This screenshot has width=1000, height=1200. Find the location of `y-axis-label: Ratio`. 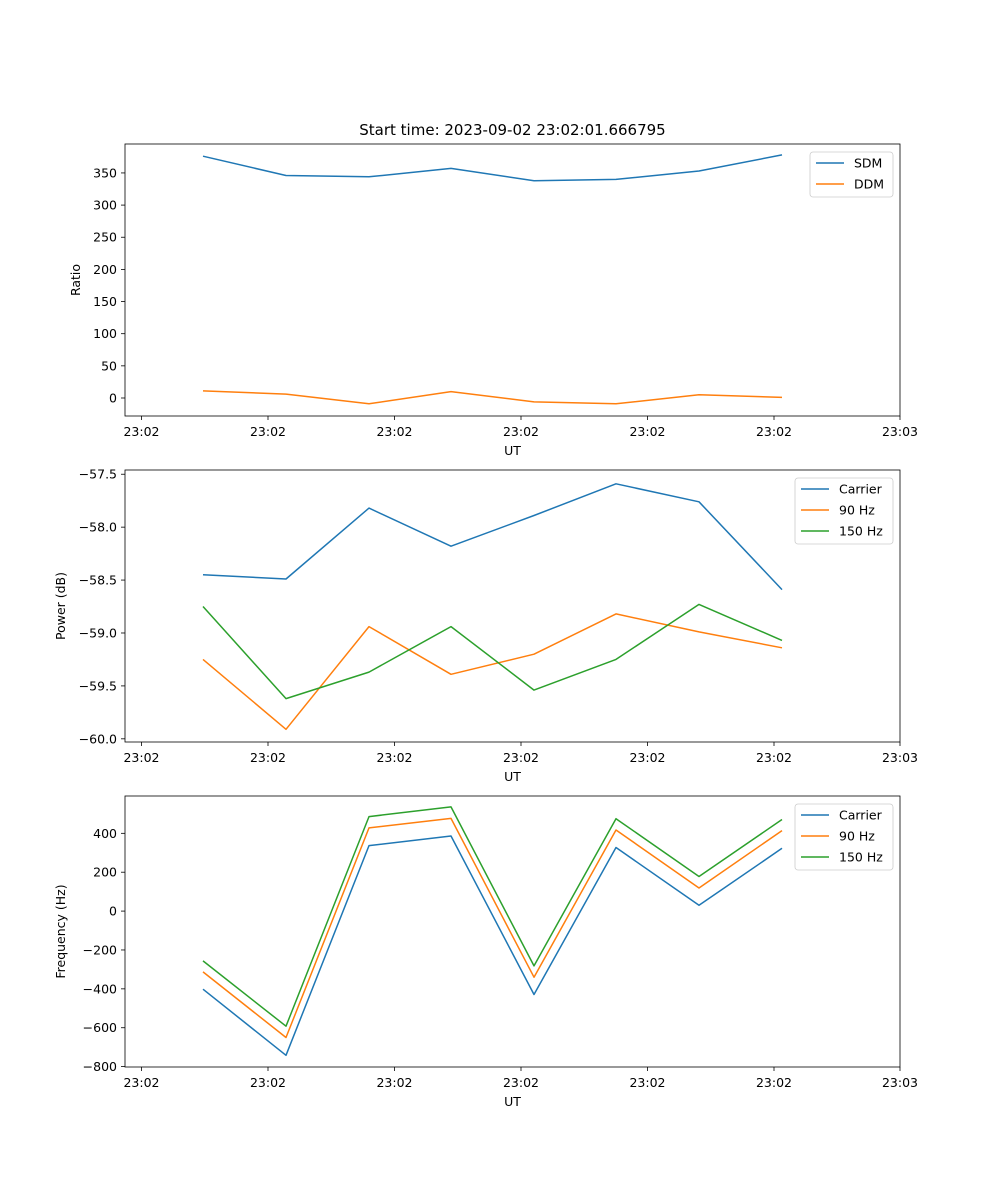

y-axis-label: Ratio is located at coordinates (75, 280).